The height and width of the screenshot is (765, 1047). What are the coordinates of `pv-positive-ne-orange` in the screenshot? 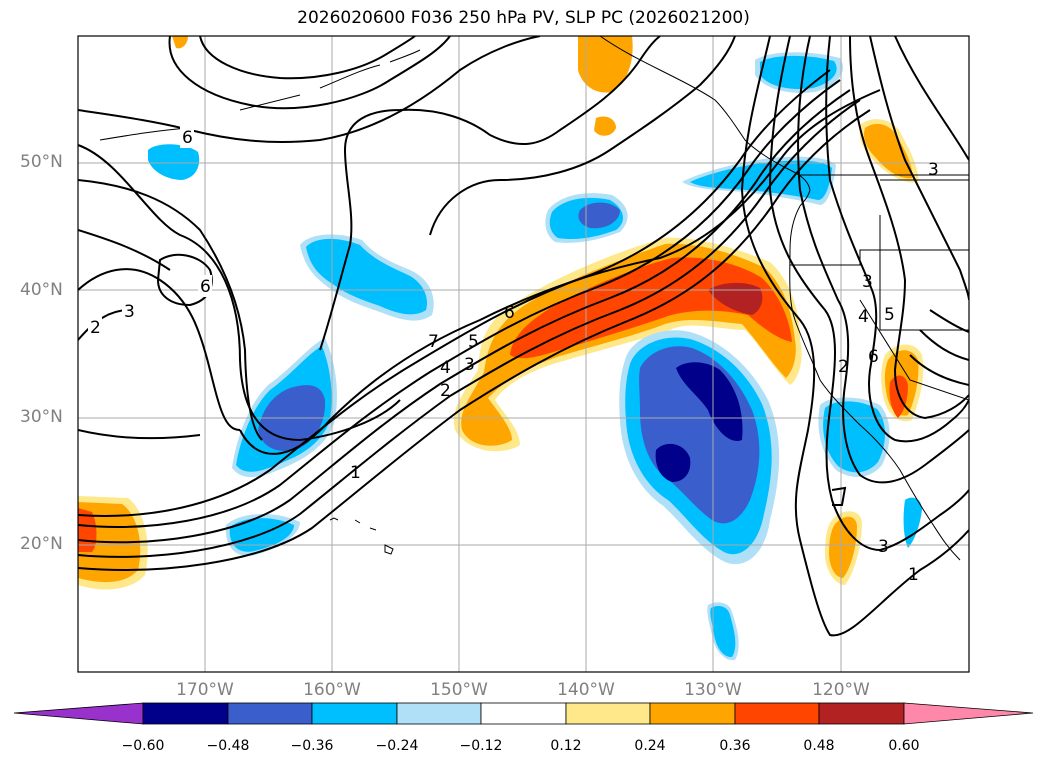 It's located at (888, 151).